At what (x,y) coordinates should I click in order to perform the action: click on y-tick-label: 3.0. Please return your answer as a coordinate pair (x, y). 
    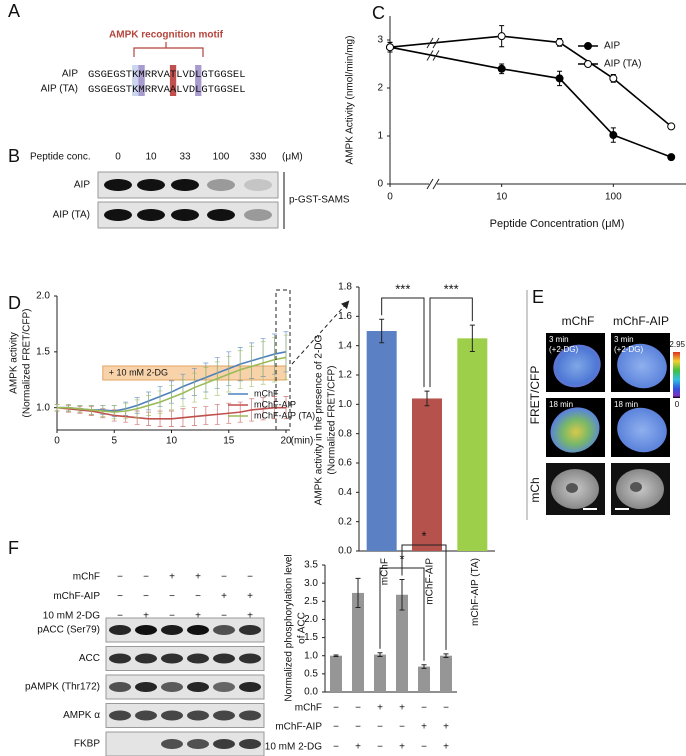
    Looking at the image, I should click on (311, 583).